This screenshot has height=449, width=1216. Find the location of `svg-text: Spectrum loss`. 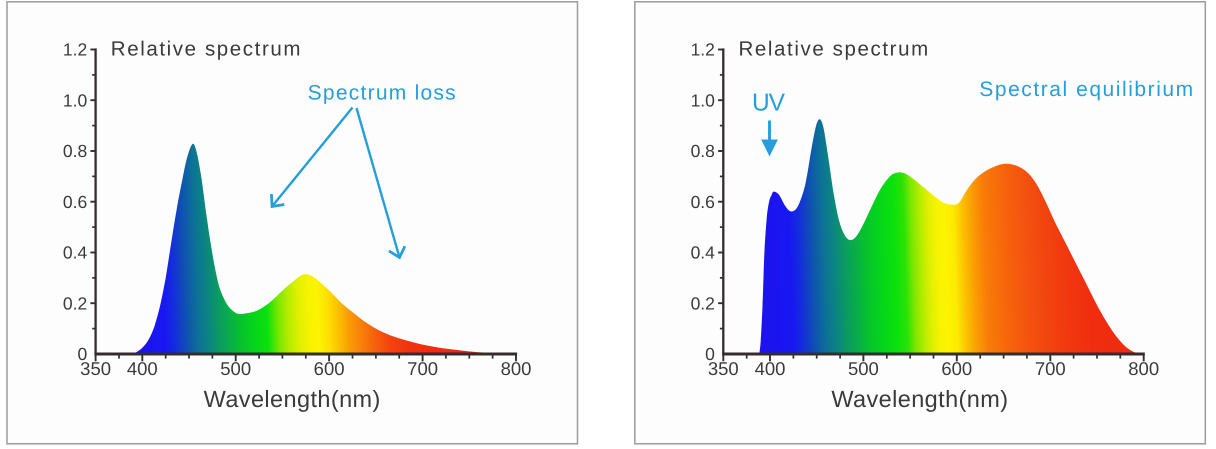

svg-text: Spectrum loss is located at coordinates (382, 92).